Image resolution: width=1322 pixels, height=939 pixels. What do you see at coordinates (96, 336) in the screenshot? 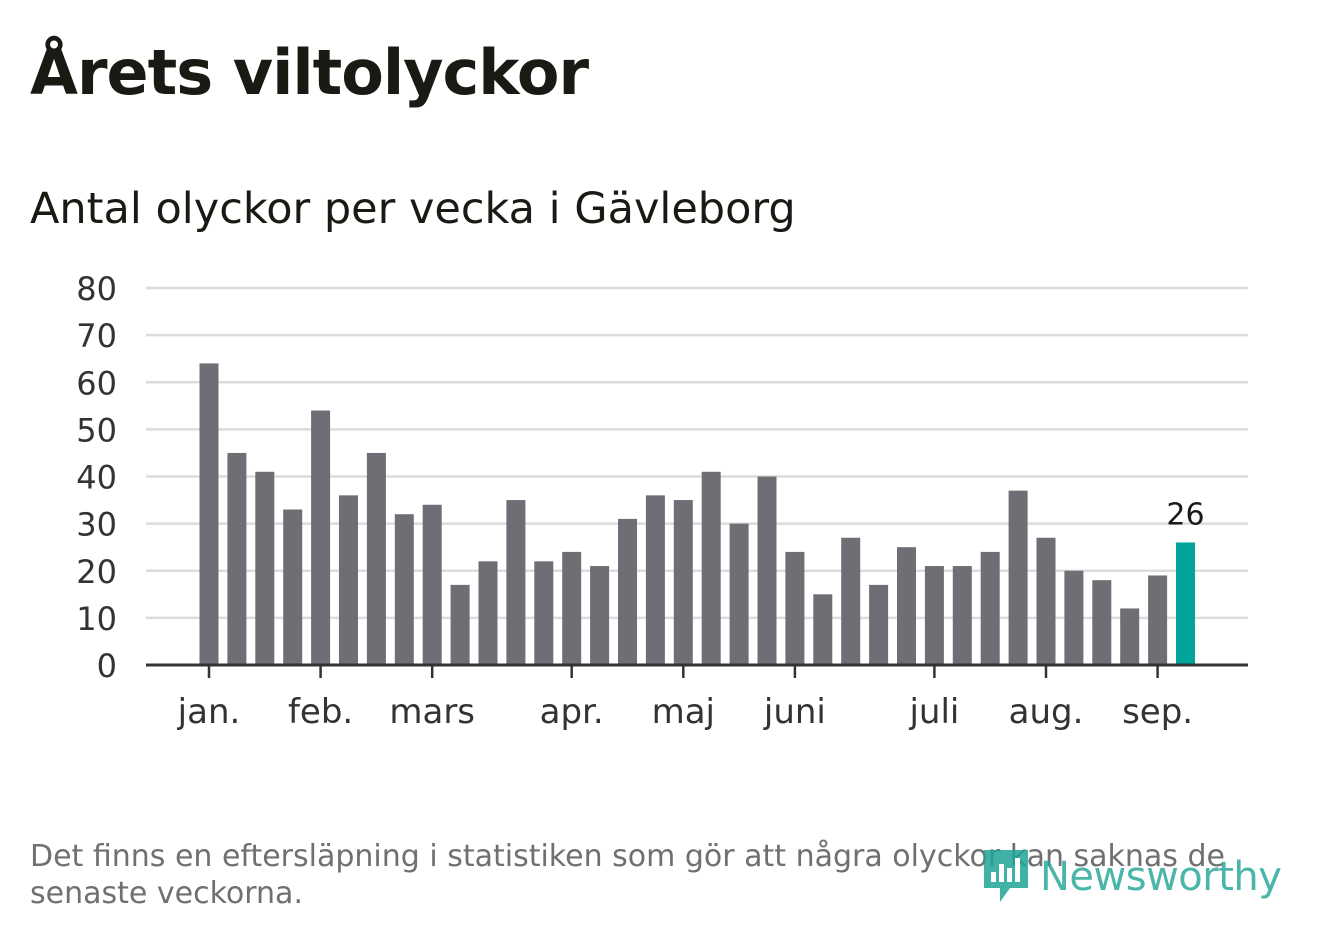
I see `y-tick-label: 70` at bounding box center [96, 336].